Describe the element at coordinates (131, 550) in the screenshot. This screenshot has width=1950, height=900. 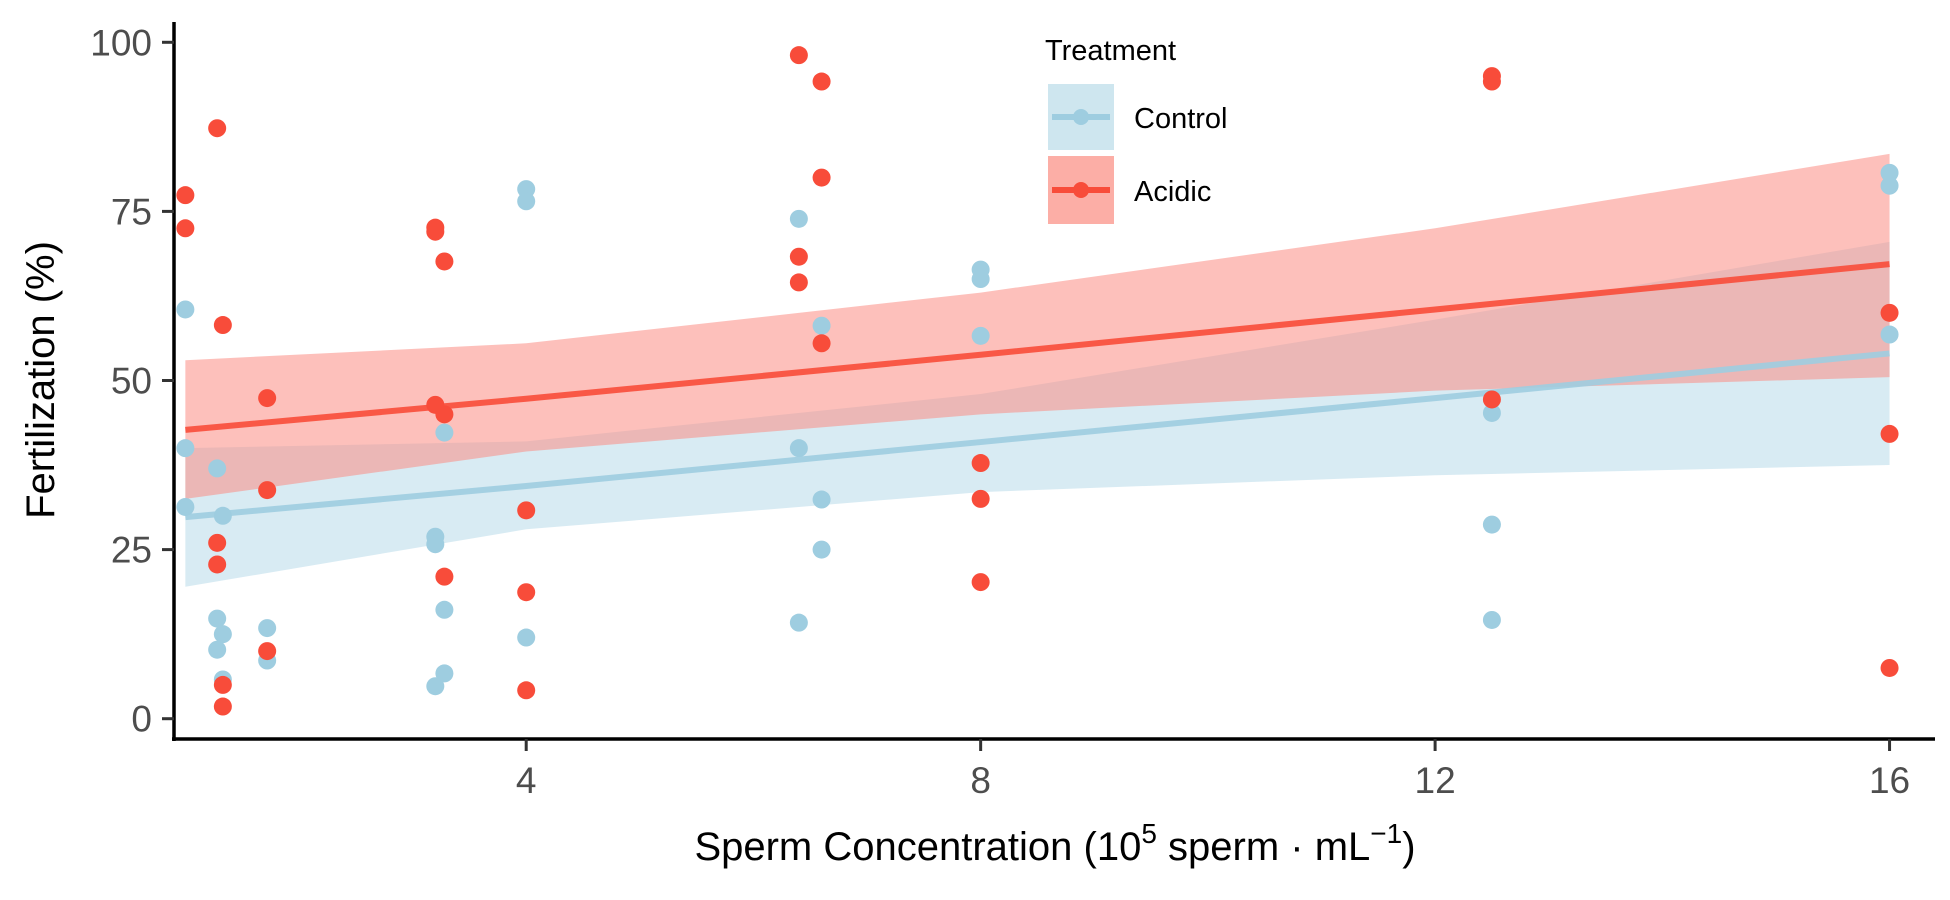
I see `y-tick-label: 25` at that location.